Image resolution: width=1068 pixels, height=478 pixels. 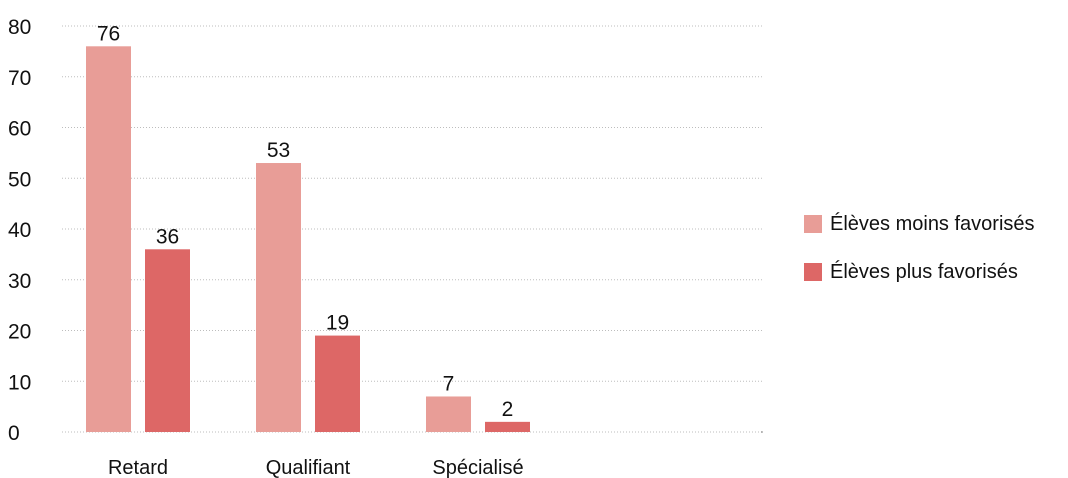 I want to click on legend-label-series-1: Élèves moins favorisés, so click(x=932, y=223).